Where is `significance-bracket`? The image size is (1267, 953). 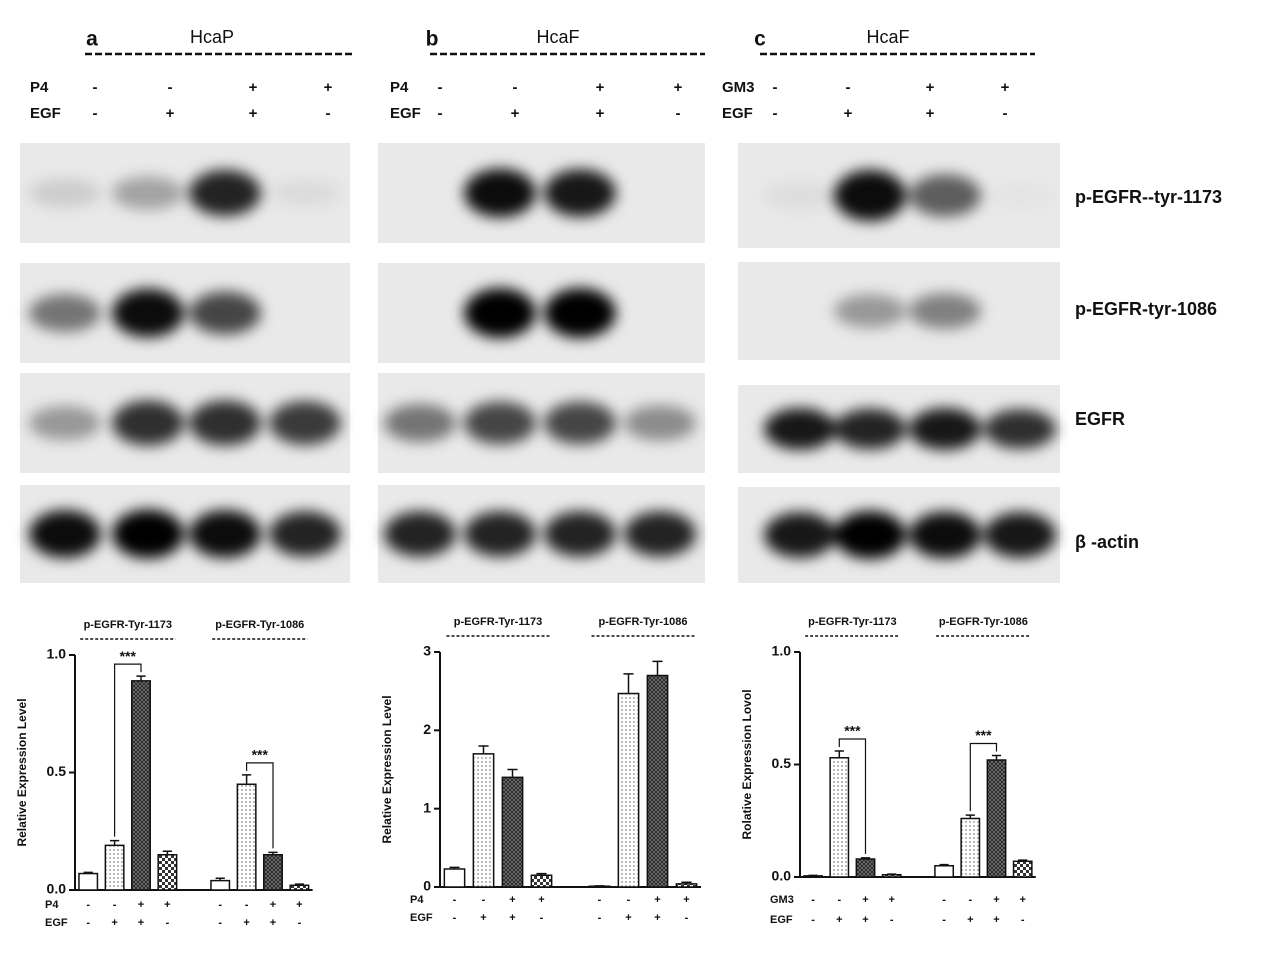 significance-bracket is located at coordinates (983, 777).